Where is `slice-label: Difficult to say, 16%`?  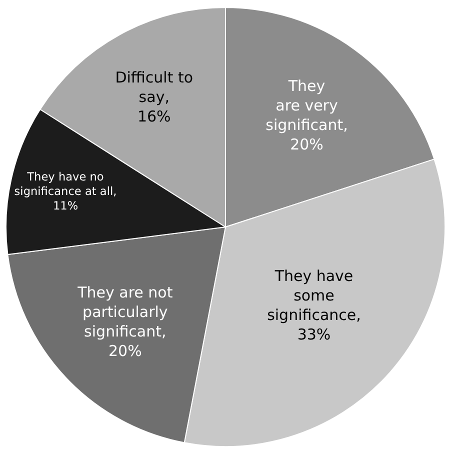
slice-label: Difficult to say, 16% is located at coordinates (154, 97).